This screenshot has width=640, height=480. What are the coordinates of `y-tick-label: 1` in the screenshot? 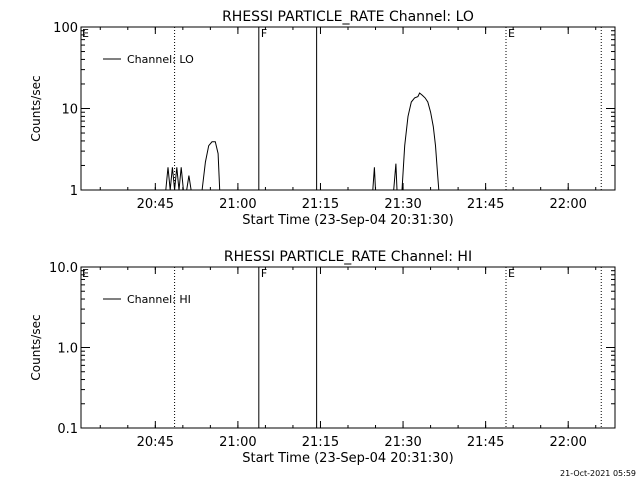 It's located at (74, 191).